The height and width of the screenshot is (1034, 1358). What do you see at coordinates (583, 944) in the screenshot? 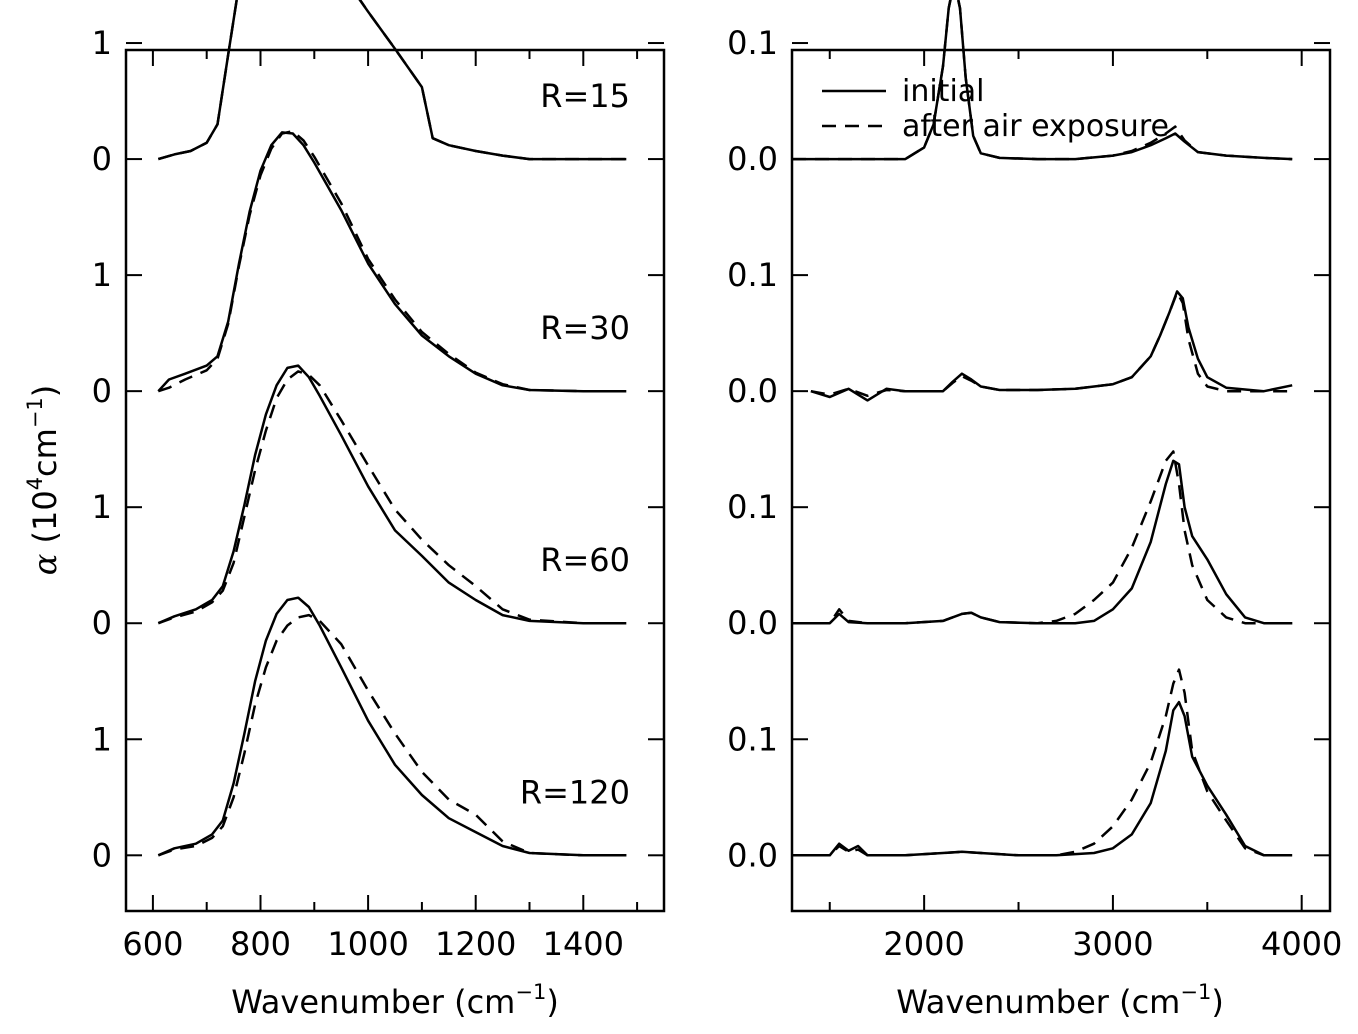
I see `left-x-tick-label: 1400` at bounding box center [583, 944].